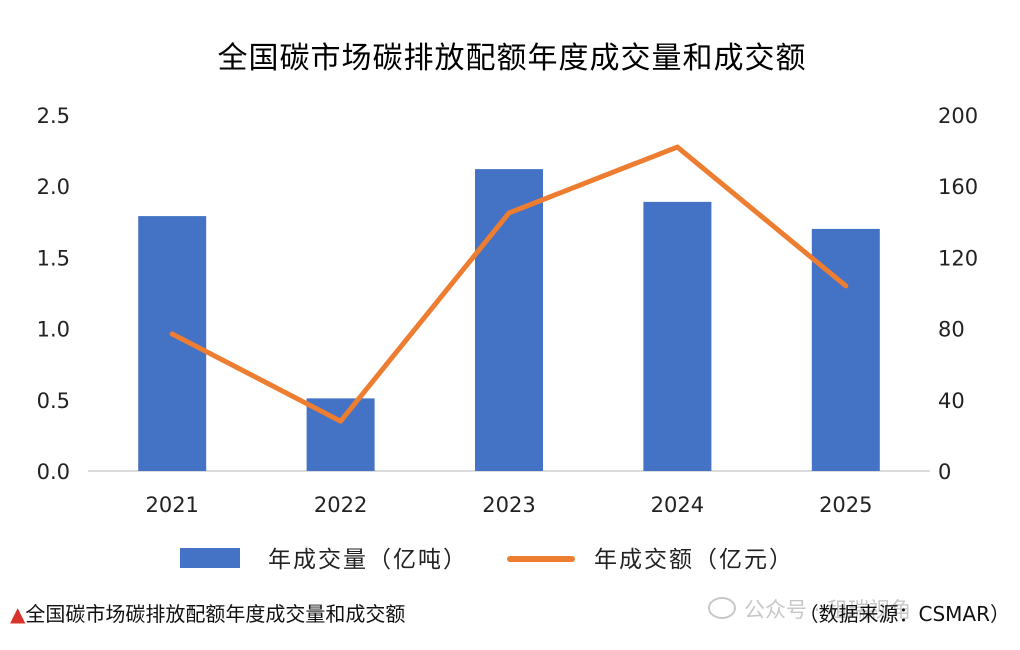 This screenshot has height=650, width=1020. Describe the element at coordinates (944, 472) in the screenshot. I see `y-right-tick-label: 0` at that location.